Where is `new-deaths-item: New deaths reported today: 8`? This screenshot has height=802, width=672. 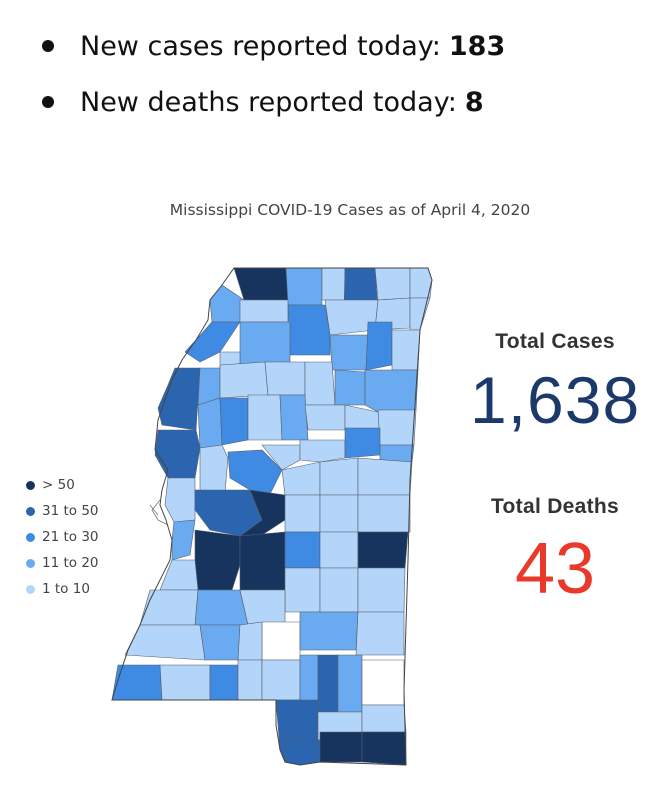 new-deaths-item: New deaths reported today: 8 is located at coordinates (346, 102).